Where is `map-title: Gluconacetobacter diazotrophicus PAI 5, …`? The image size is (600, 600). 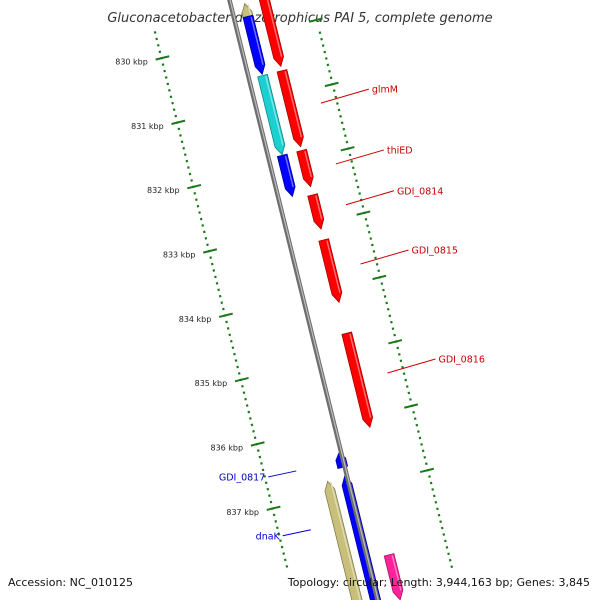
map-title: Gluconacetobacter diazotrophicus PAI 5, … is located at coordinates (299, 18).